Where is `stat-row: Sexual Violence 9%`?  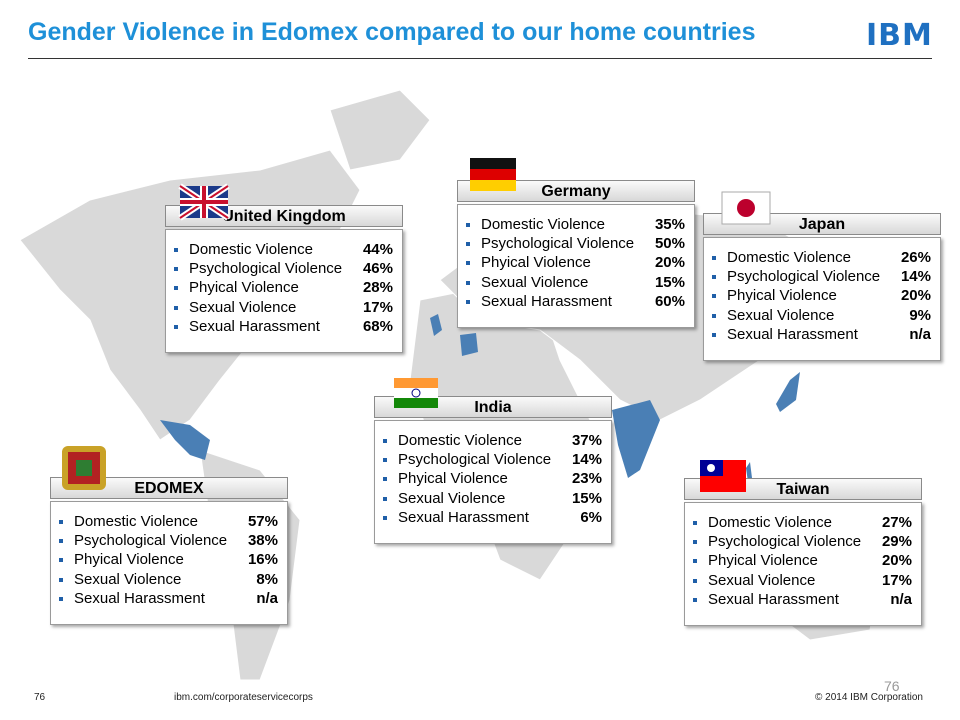 stat-row: Sexual Violence 9% is located at coordinates (822, 315).